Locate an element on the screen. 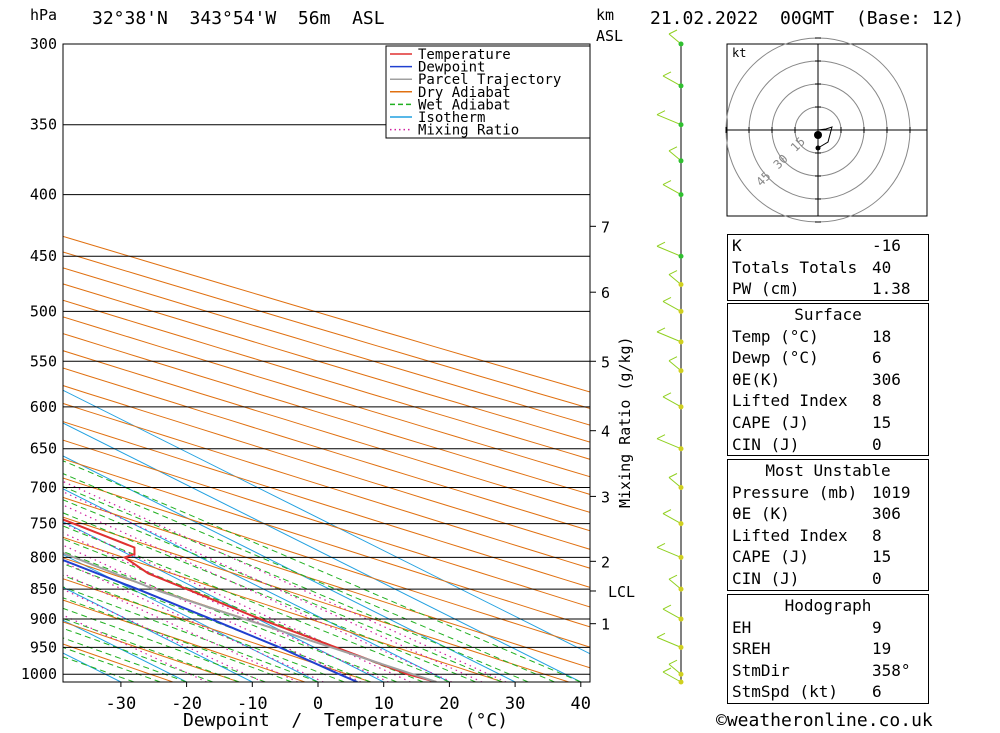 The image size is (1000, 733). surface-row: Lifted Index 8 is located at coordinates (828, 401).